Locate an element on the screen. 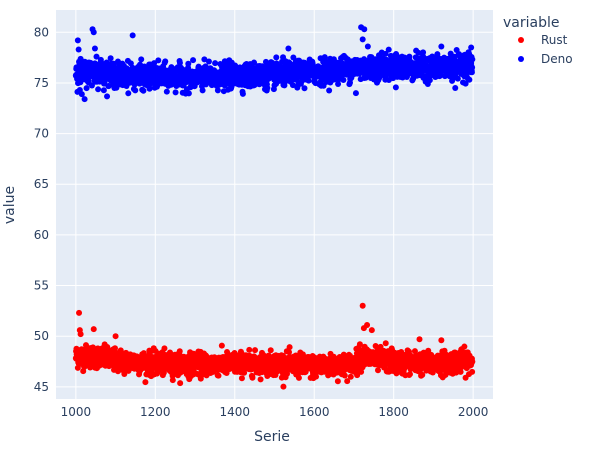 The height and width of the screenshot is (450, 589). legend-label-rust: Rust is located at coordinates (554, 40).